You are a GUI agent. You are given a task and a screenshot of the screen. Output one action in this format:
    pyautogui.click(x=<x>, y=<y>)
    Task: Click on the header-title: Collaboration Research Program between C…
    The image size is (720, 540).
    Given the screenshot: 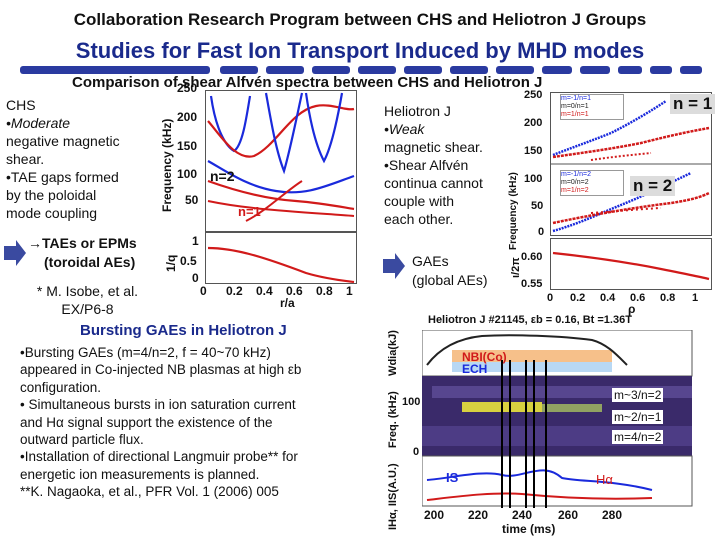 What is the action you would take?
    pyautogui.click(x=360, y=19)
    